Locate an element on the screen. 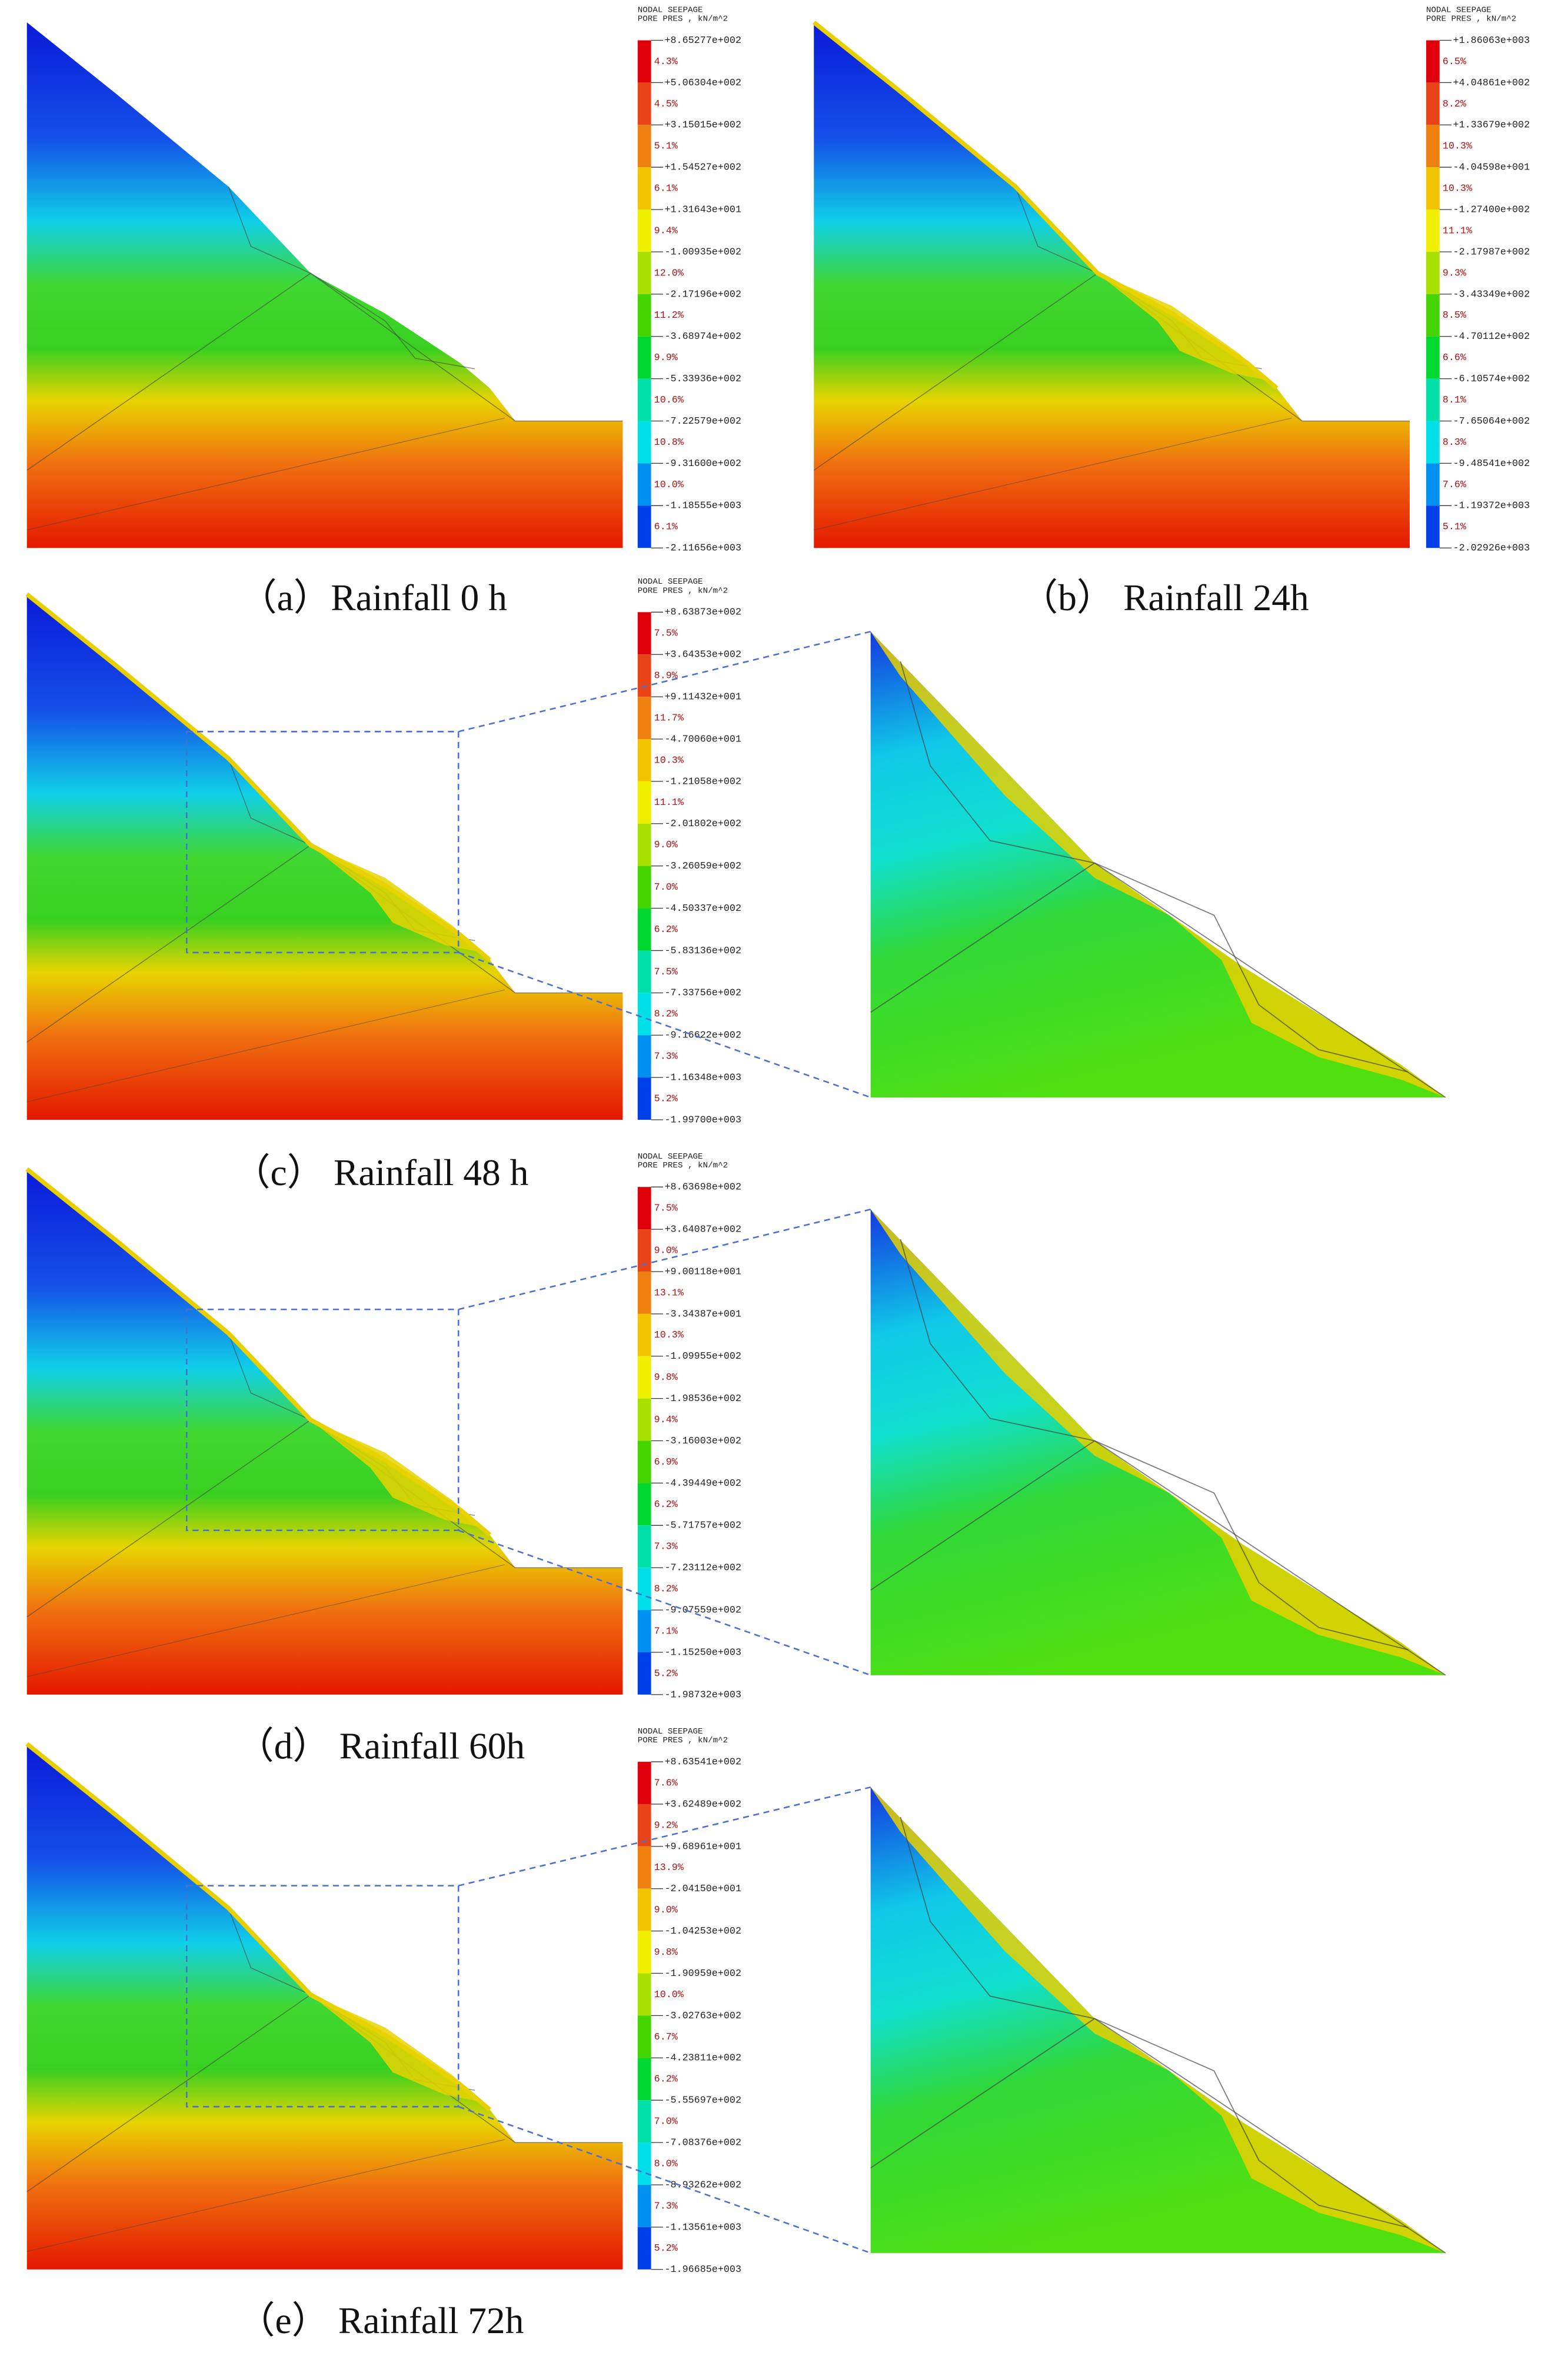 The height and width of the screenshot is (2359, 1568). legend-value: -5.55697e+002 is located at coordinates (702, 2101).